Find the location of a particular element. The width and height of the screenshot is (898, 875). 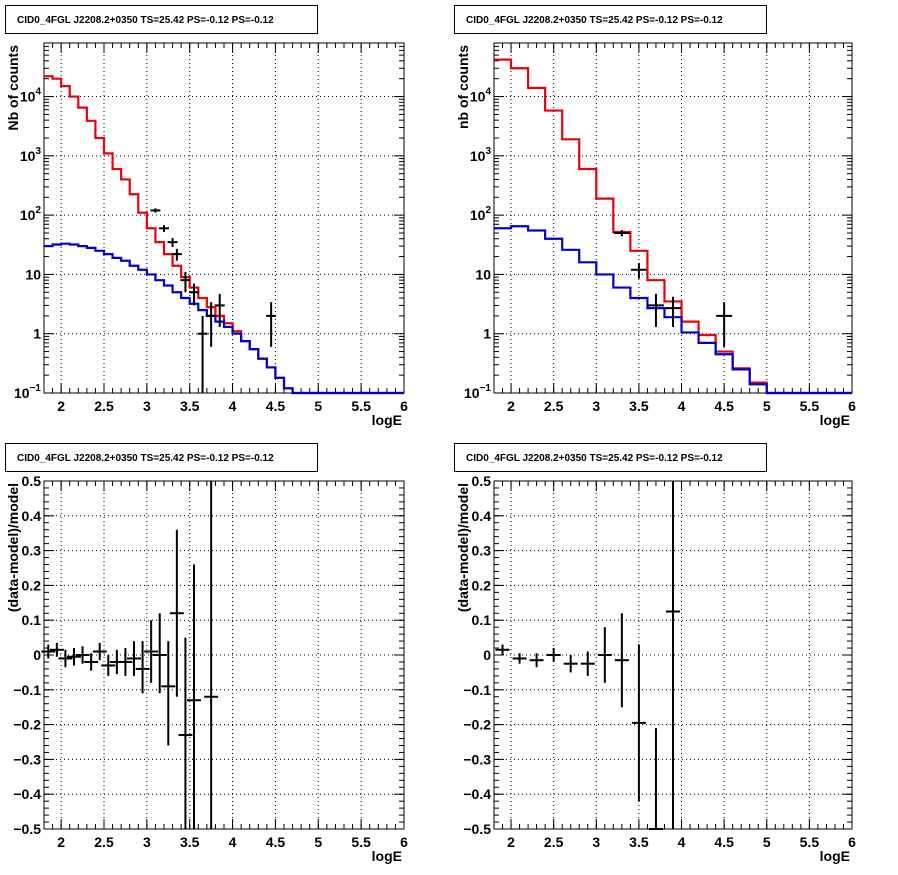

y-tick-label: 0.4 is located at coordinates (32, 516).